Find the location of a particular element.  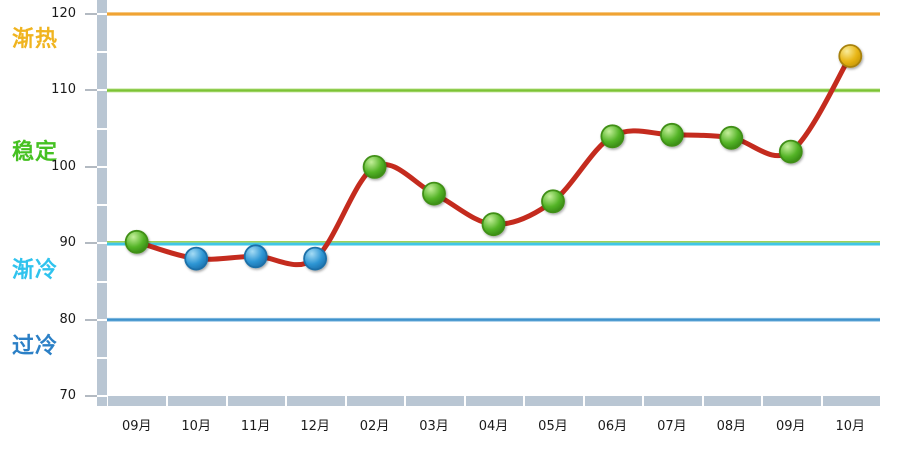

y-tick-label: 100 is located at coordinates (63, 166).